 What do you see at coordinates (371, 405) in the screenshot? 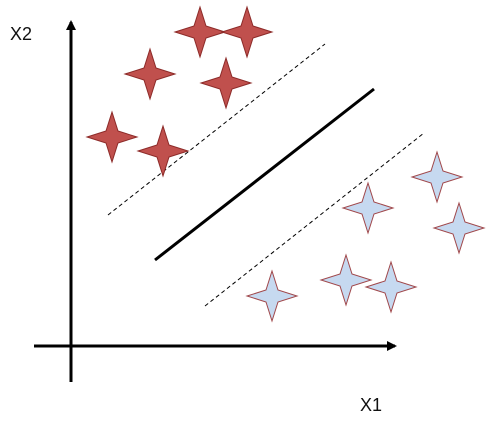
I see `x-axis-label: X1` at bounding box center [371, 405].